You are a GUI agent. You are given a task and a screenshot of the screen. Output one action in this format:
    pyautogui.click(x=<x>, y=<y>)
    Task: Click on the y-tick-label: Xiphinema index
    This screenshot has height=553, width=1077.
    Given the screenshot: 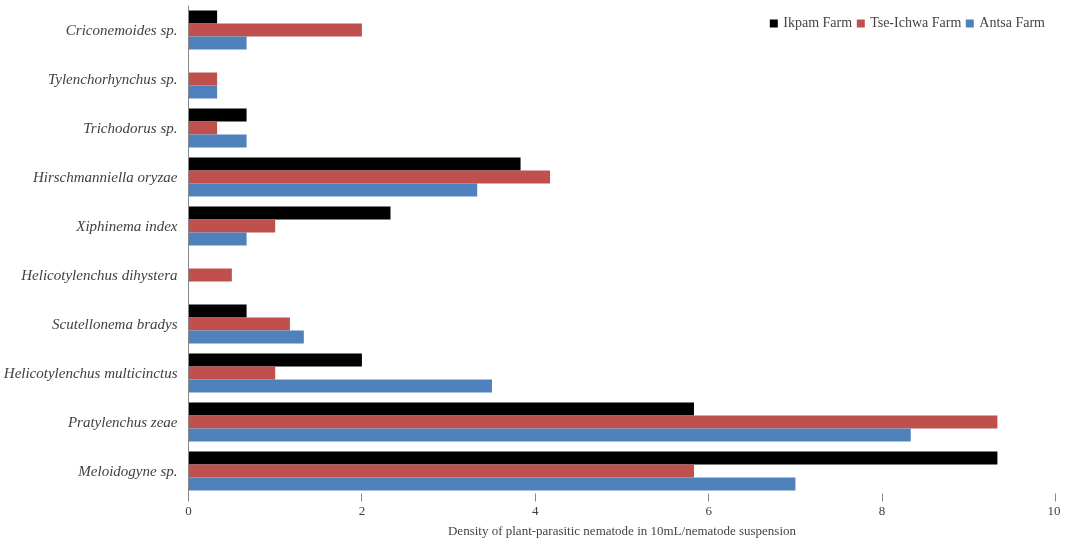 What is the action you would take?
    pyautogui.click(x=126, y=226)
    